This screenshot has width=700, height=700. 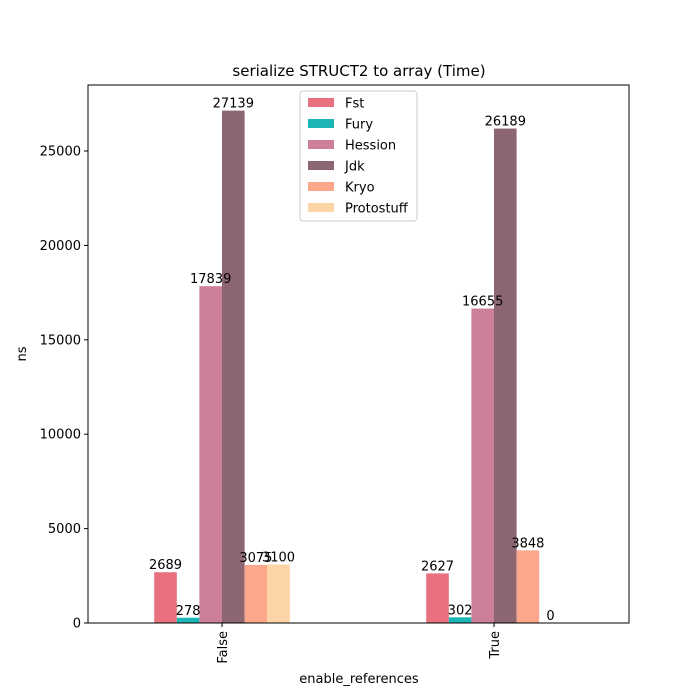 What do you see at coordinates (482, 465) in the screenshot?
I see `bar-hession-true` at bounding box center [482, 465].